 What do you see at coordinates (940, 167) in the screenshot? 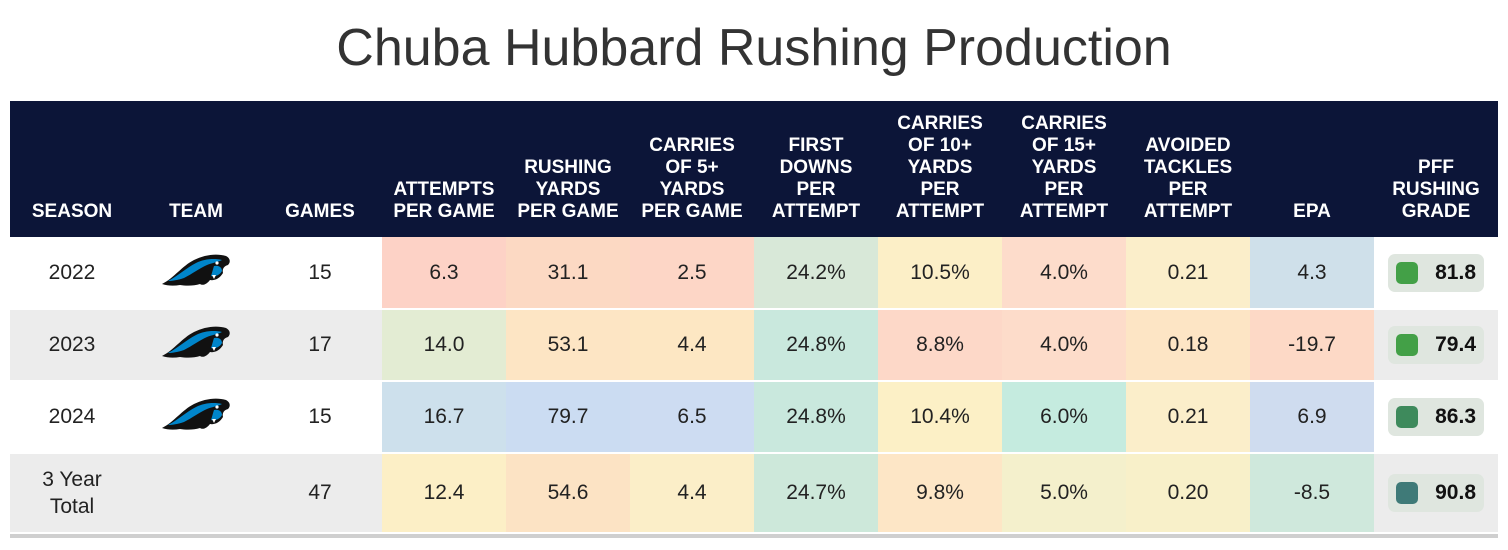
I see `header-carries-10-plus-per-attempt: CARRIES OF 10+ YARDS PER ATTEMPT` at bounding box center [940, 167].